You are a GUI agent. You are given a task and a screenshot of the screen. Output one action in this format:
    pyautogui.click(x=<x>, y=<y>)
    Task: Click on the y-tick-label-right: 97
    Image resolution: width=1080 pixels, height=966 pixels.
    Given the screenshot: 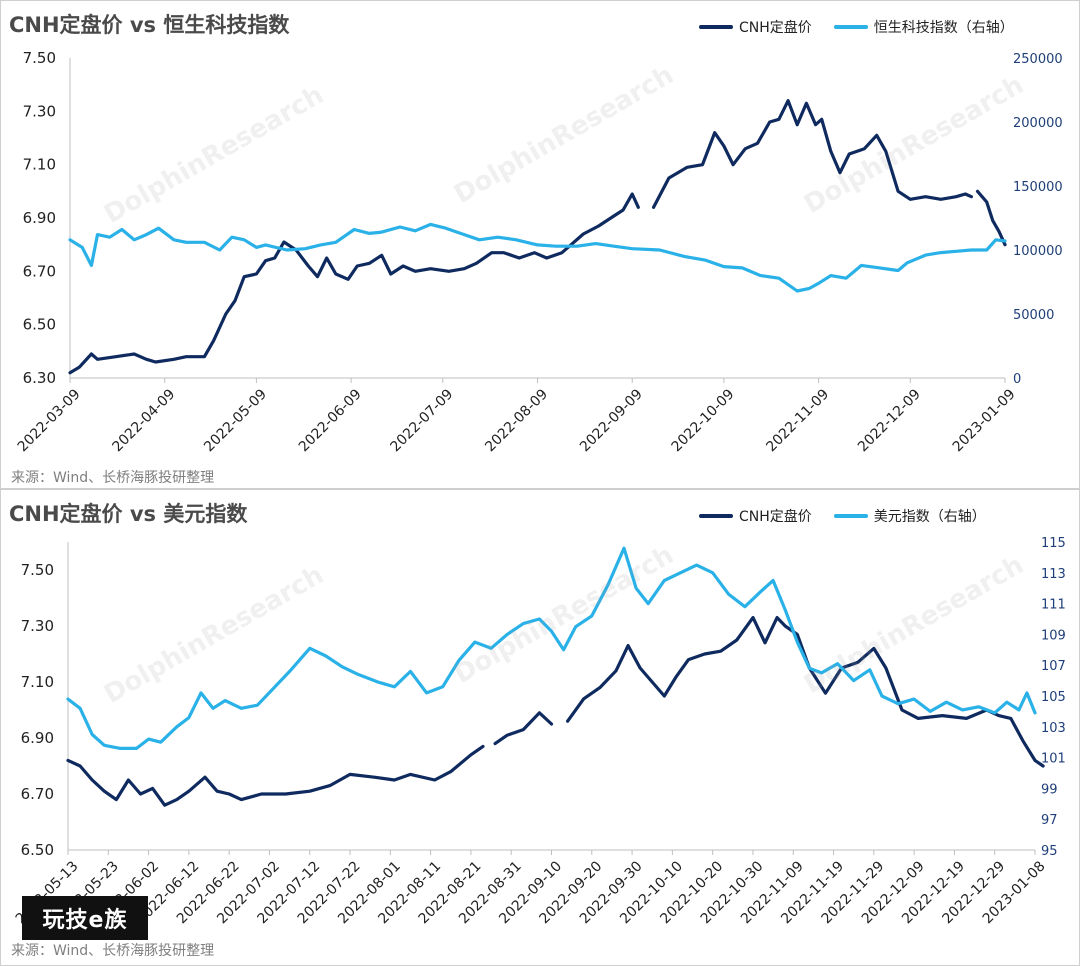 What is the action you would take?
    pyautogui.click(x=1049, y=820)
    